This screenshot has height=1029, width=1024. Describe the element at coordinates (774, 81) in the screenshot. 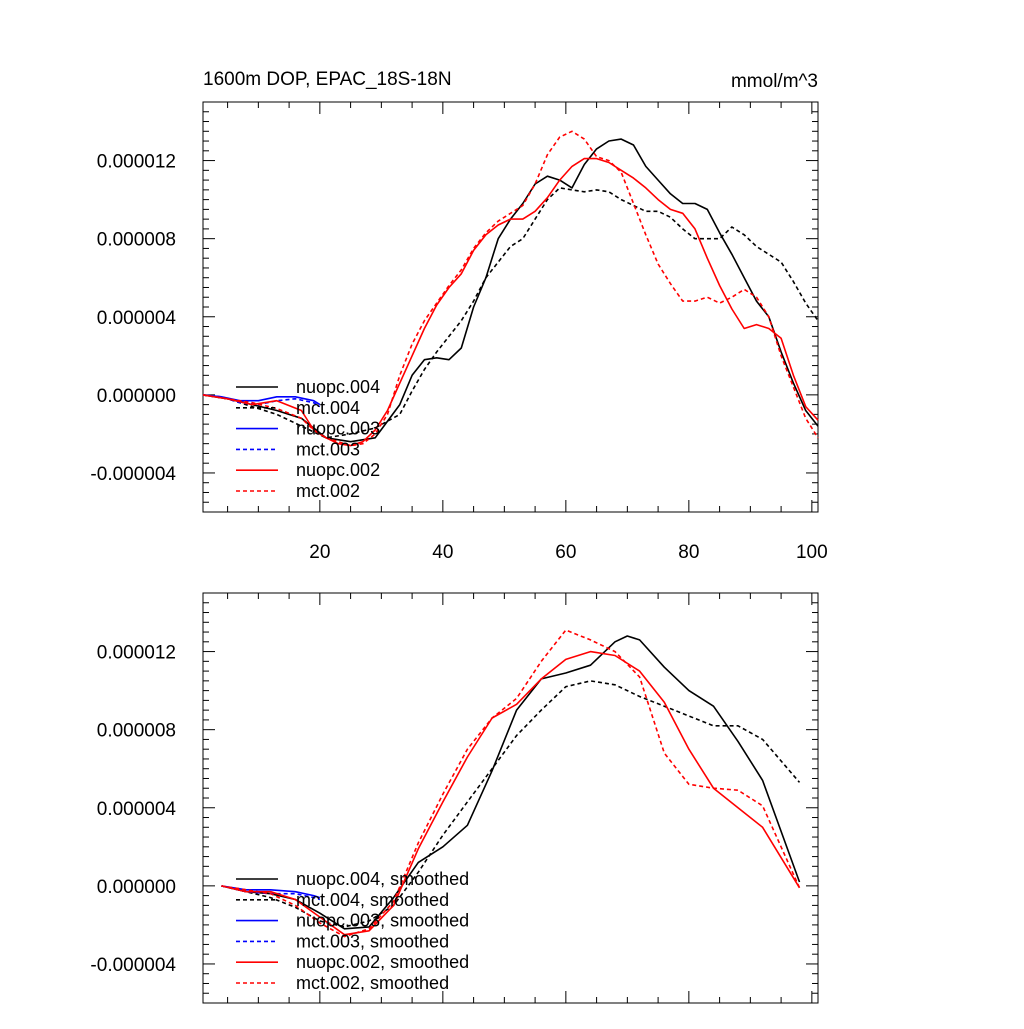

I see `units-label: mmol/m^3` at that location.